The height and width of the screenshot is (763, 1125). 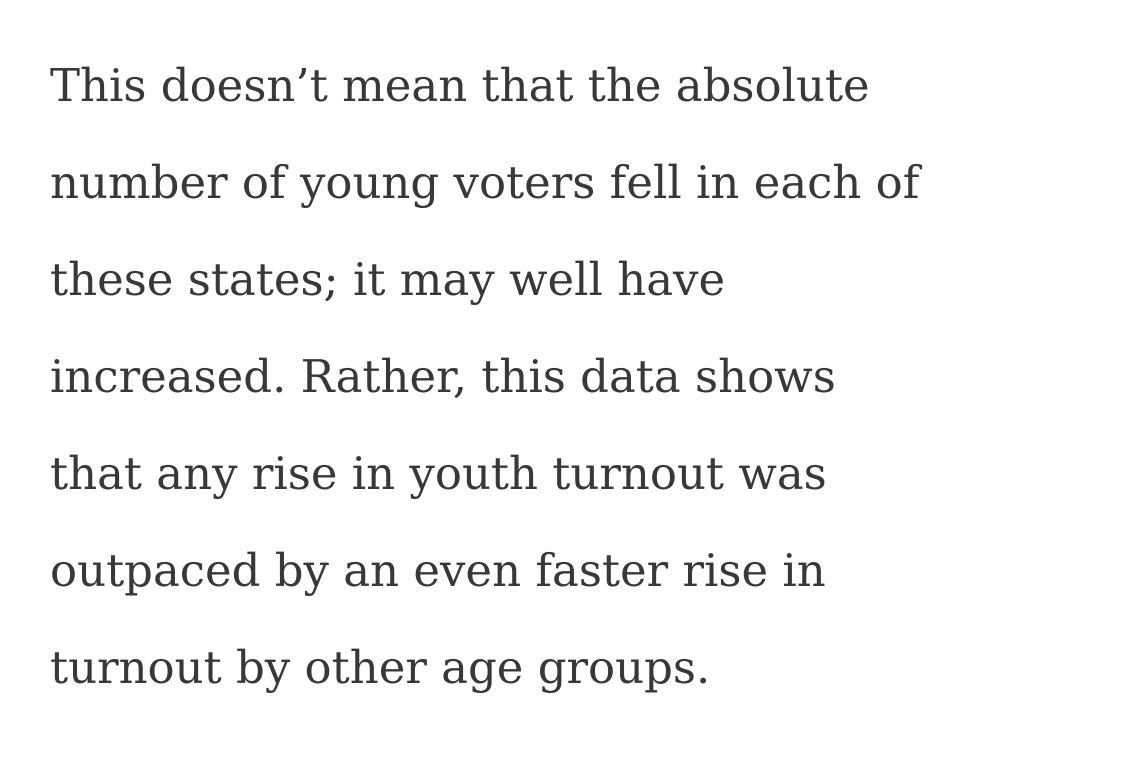 What do you see at coordinates (485, 182) in the screenshot?
I see `text-line: number of young voters fell in each of` at bounding box center [485, 182].